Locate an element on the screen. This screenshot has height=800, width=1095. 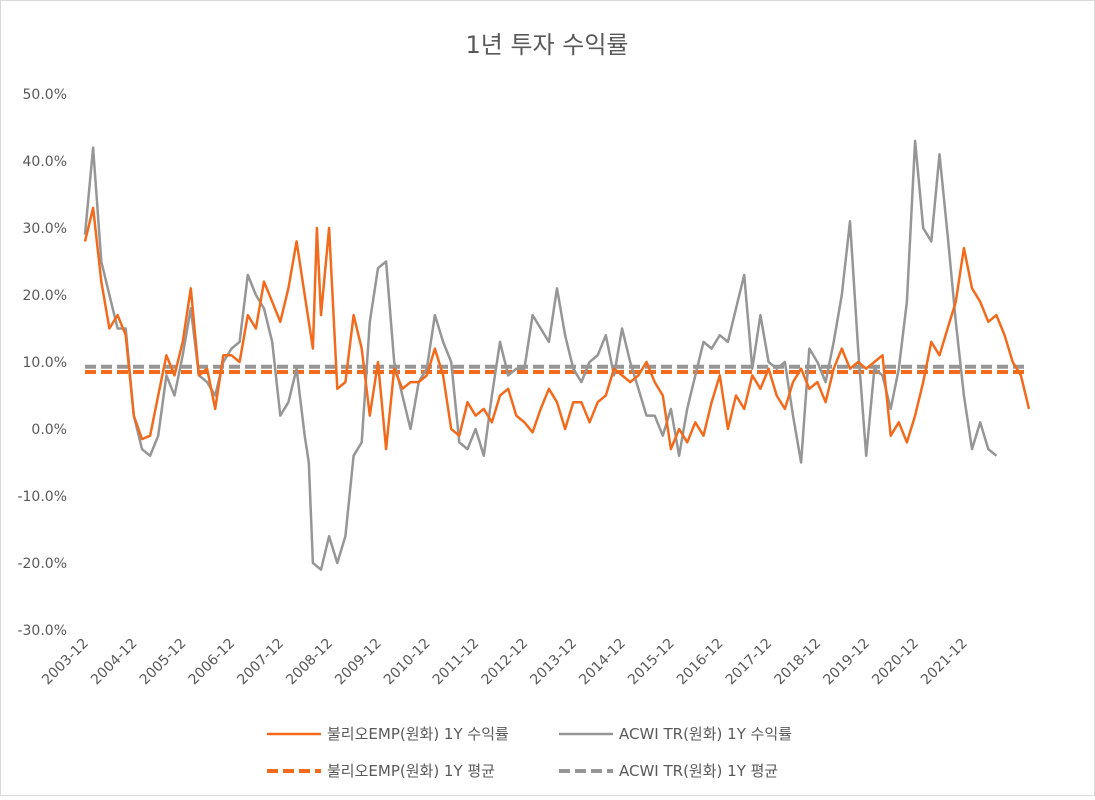
x-tick-label: 2015-12 is located at coordinates (651, 662).